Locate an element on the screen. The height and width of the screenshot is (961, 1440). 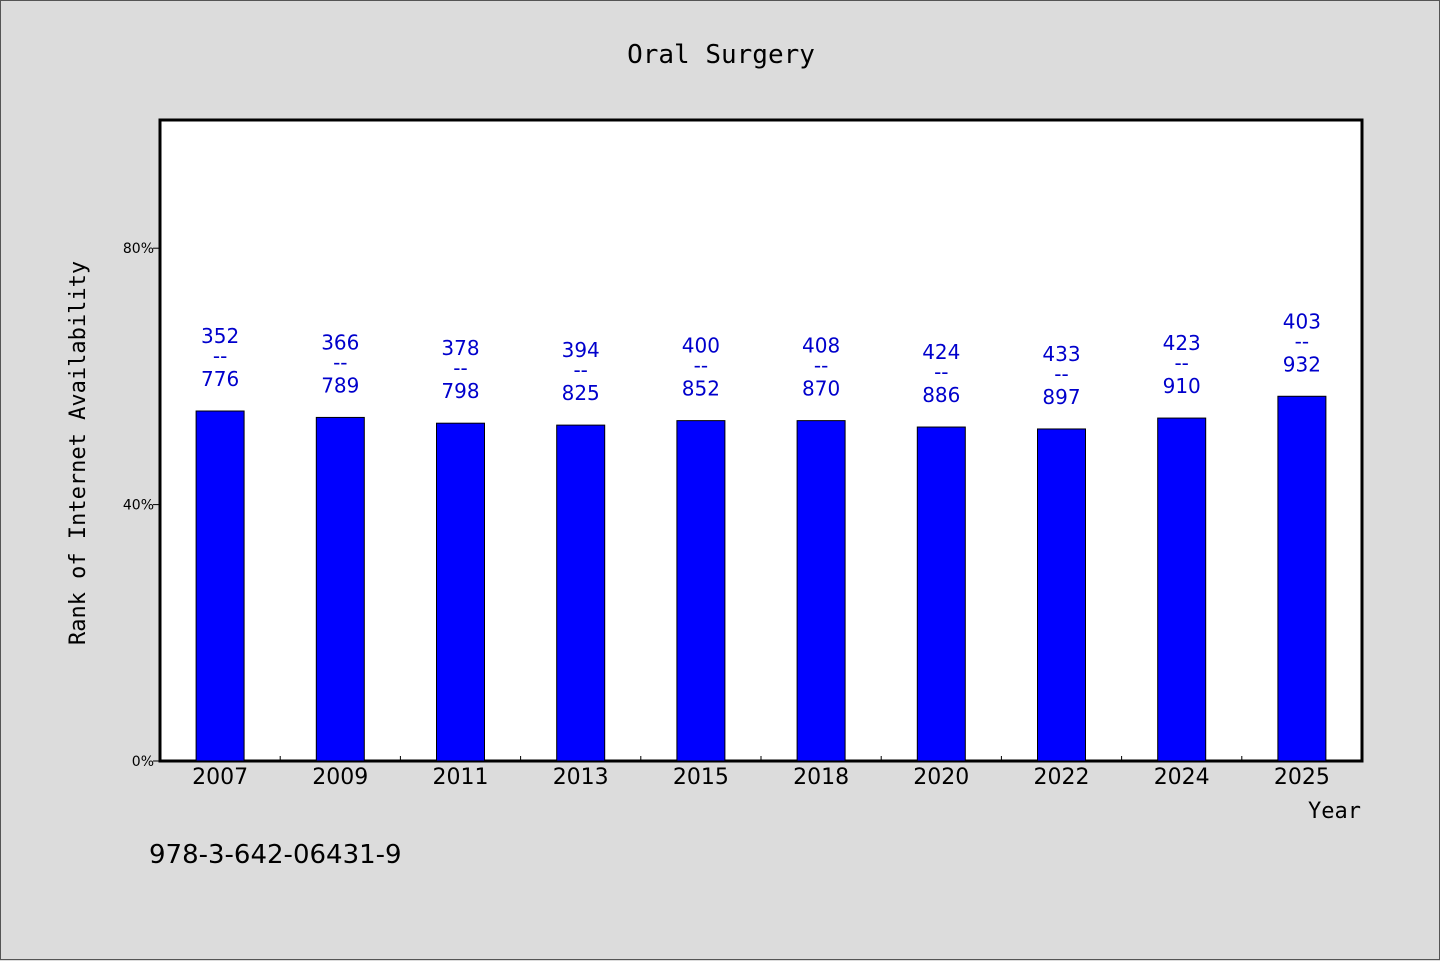
bar-label-bottom: 852 is located at coordinates (701, 389).